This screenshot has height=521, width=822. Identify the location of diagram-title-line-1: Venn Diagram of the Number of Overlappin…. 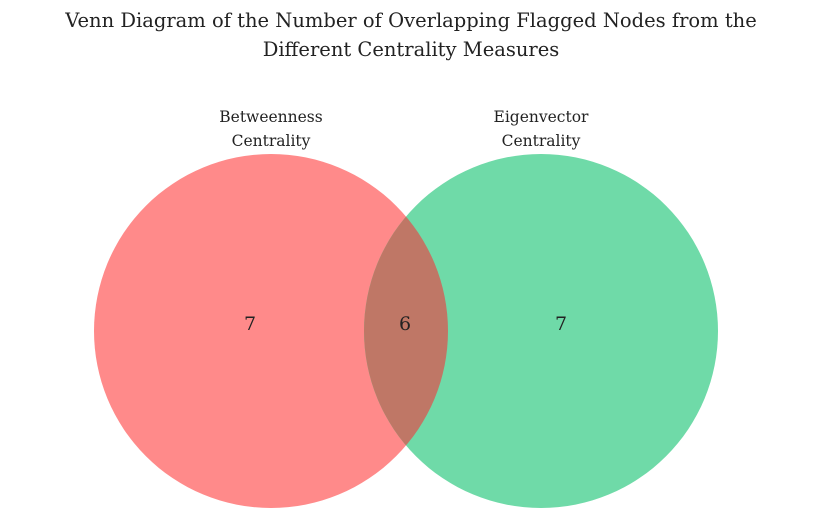
(411, 20).